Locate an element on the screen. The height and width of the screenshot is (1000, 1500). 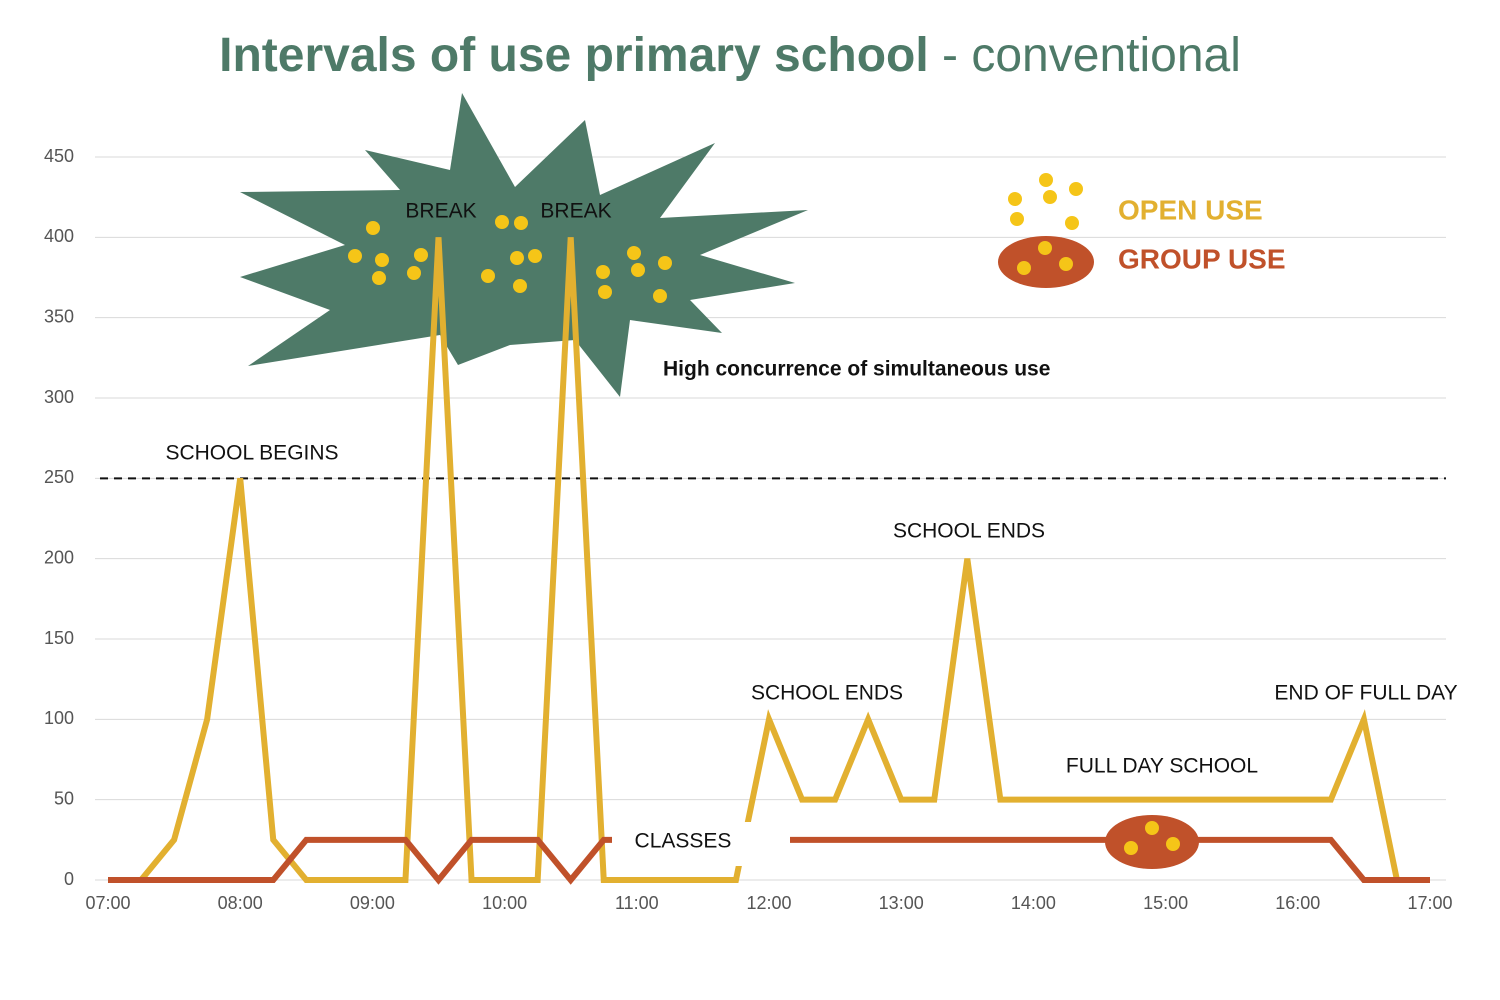
annotation: END OF FULL DAY is located at coordinates (1365, 693).